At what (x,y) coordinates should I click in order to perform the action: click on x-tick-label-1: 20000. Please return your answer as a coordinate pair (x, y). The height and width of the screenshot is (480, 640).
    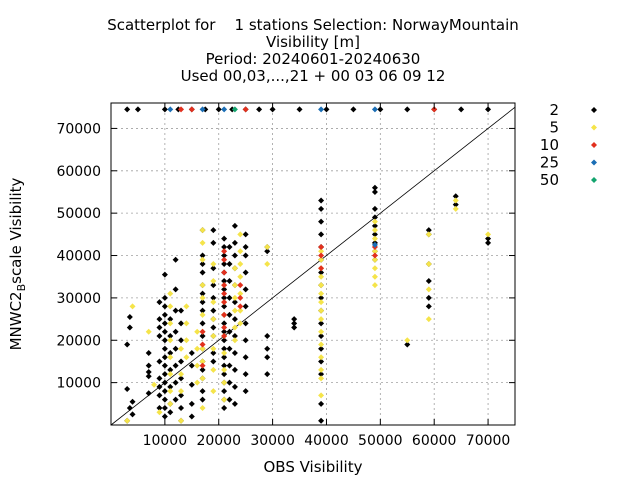
    Looking at the image, I should click on (218, 441).